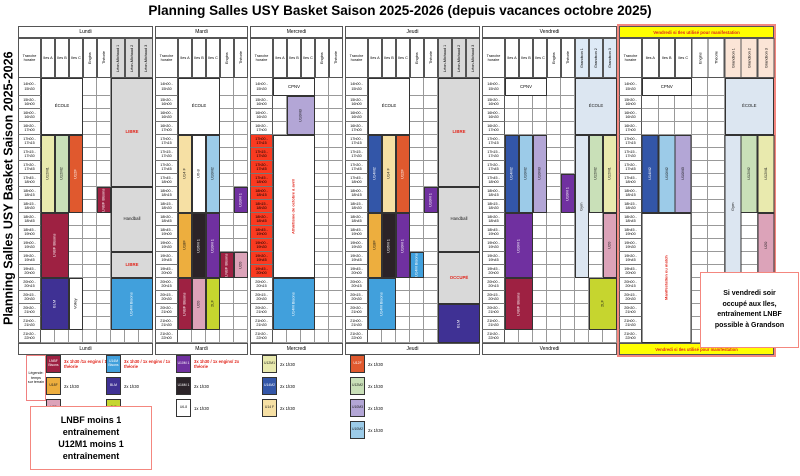 This screenshot has height=476, width=800. Describe the element at coordinates (199, 174) in the screenshot. I see `block-u6-8: U6-8` at that location.